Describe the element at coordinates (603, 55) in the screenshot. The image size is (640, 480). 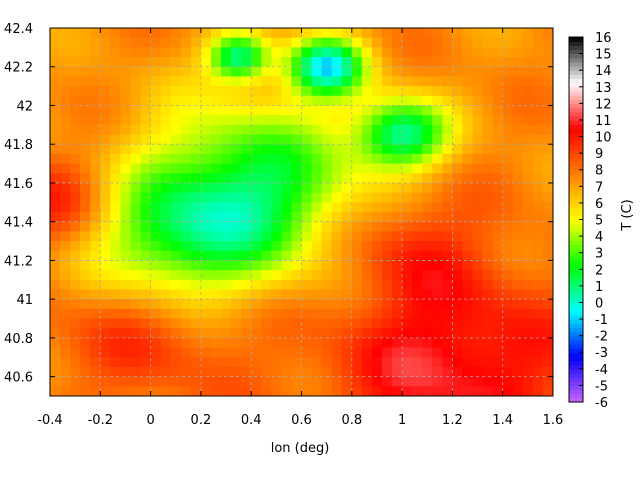
I see `colorbar-tick-label: 15` at that location.